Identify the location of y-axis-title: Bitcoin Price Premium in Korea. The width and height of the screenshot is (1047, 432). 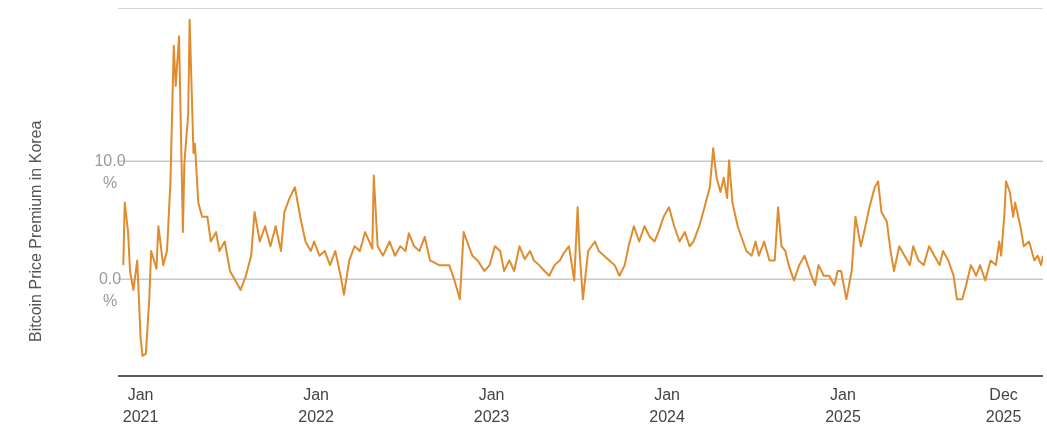
(35, 231).